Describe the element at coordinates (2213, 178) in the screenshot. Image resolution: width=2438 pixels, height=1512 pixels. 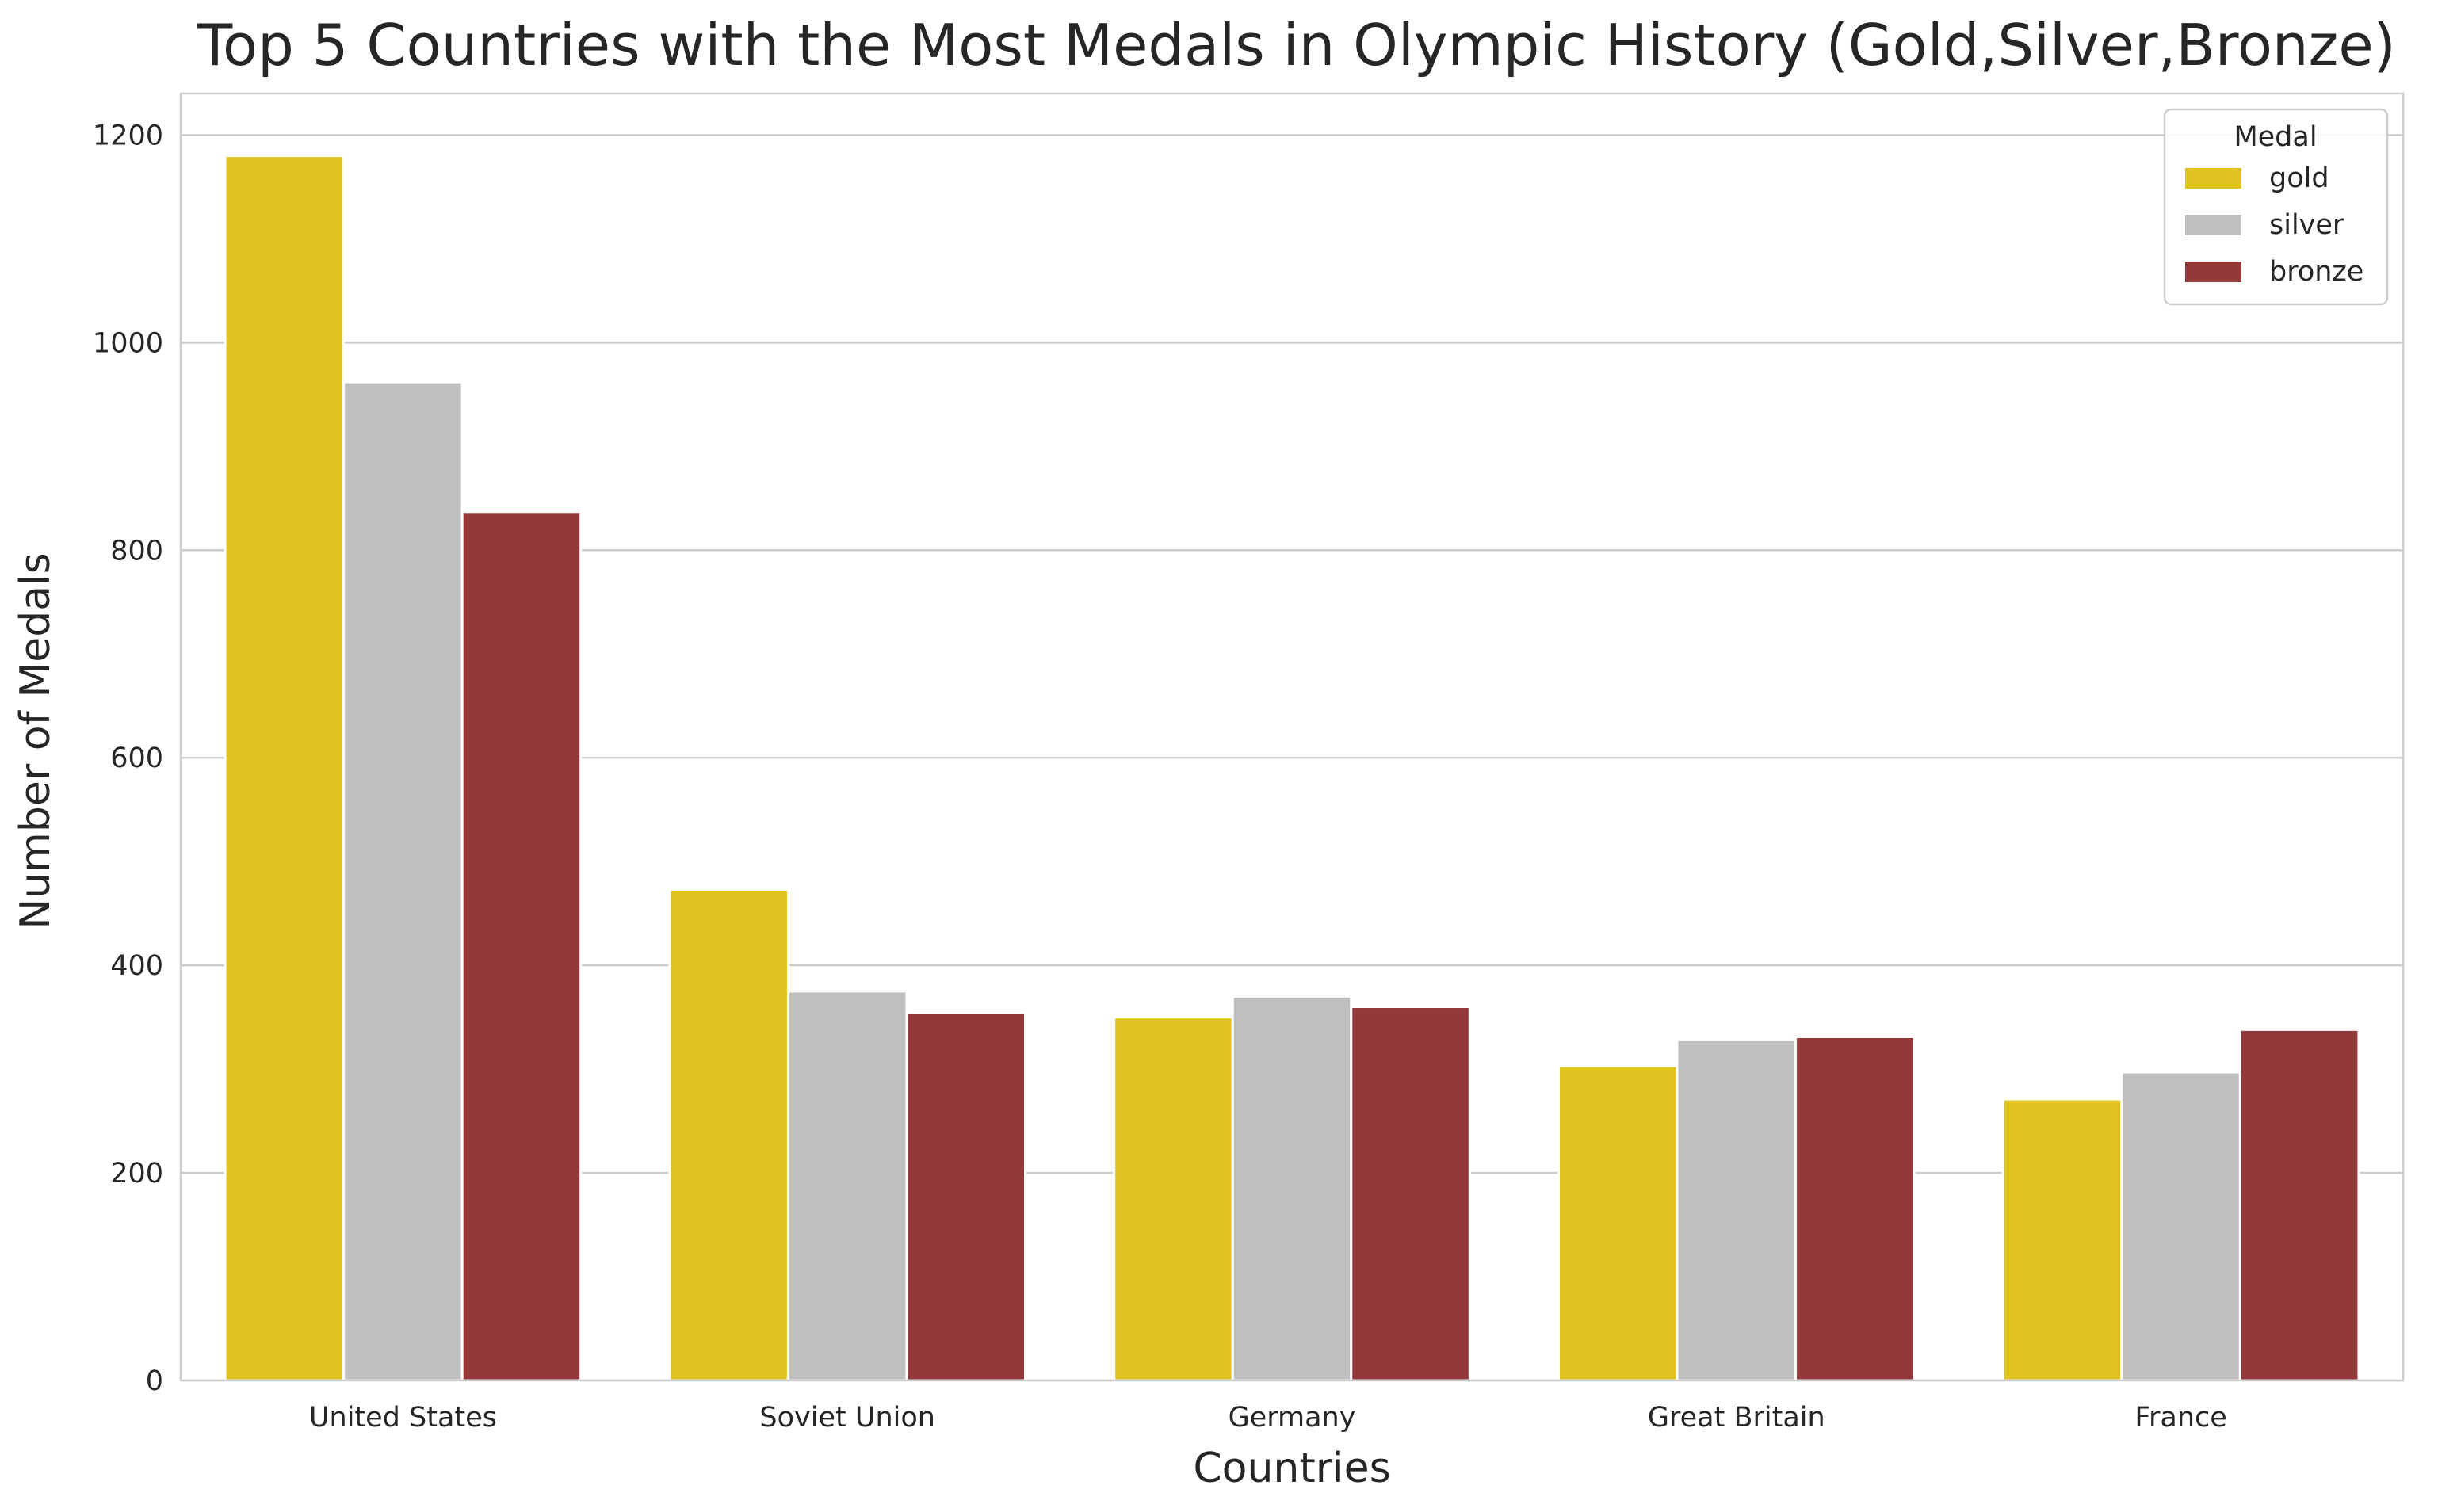
I see `legend-swatch-gold` at that location.